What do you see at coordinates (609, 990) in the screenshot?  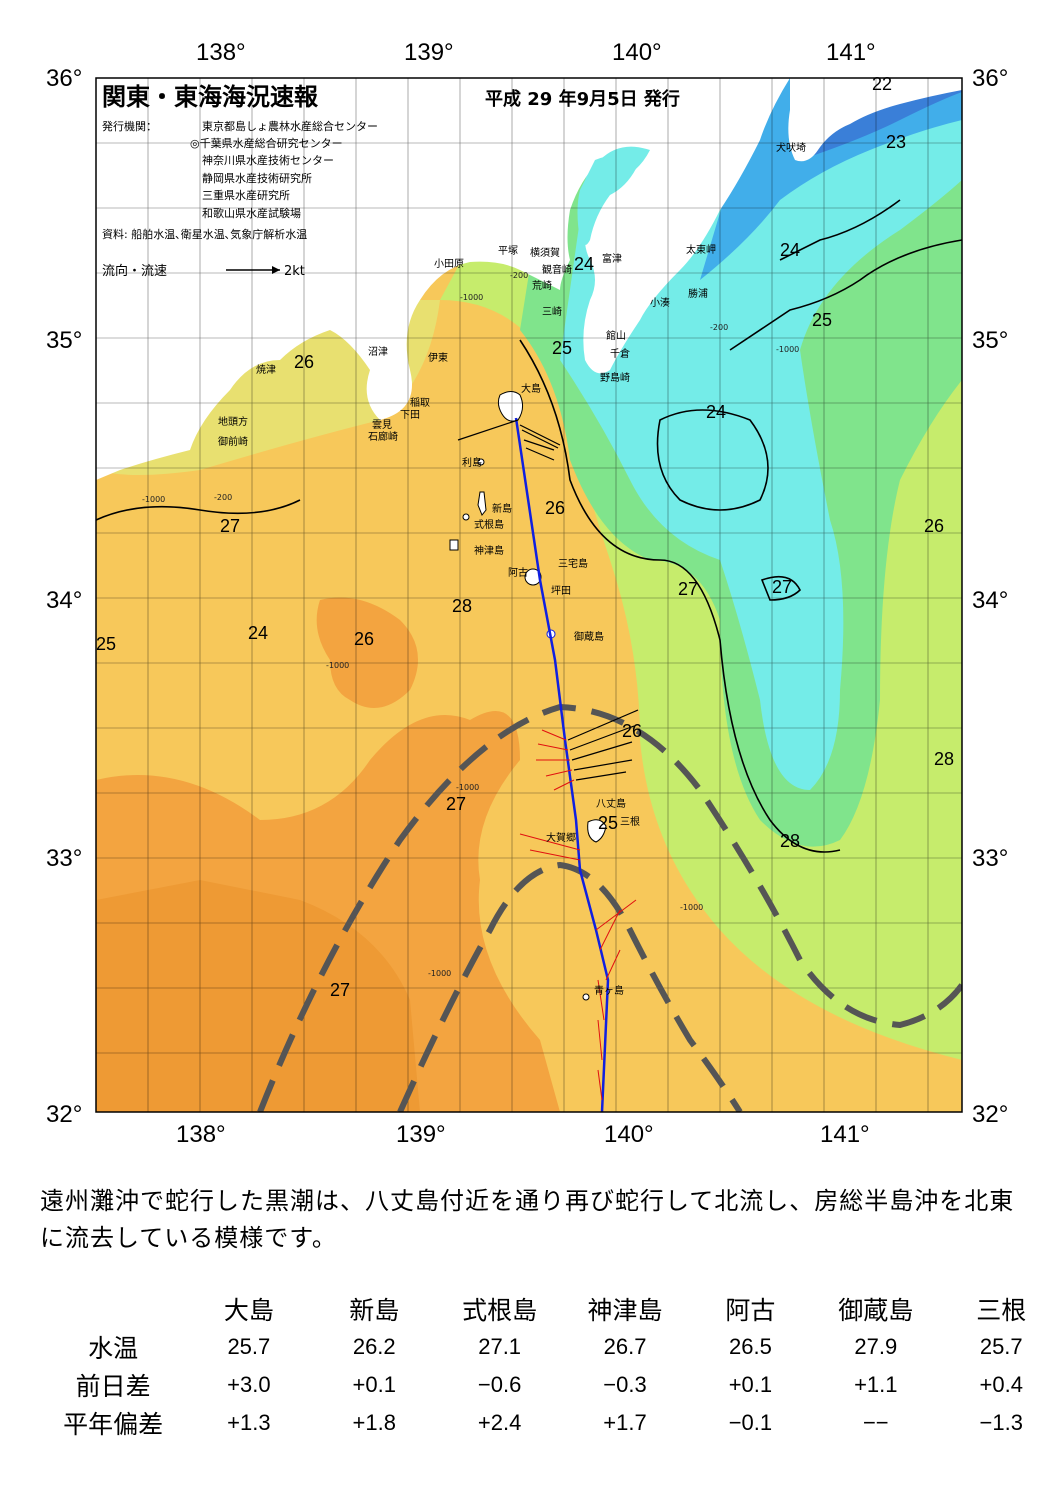 I see `place-aogashima: 青ヶ島` at bounding box center [609, 990].